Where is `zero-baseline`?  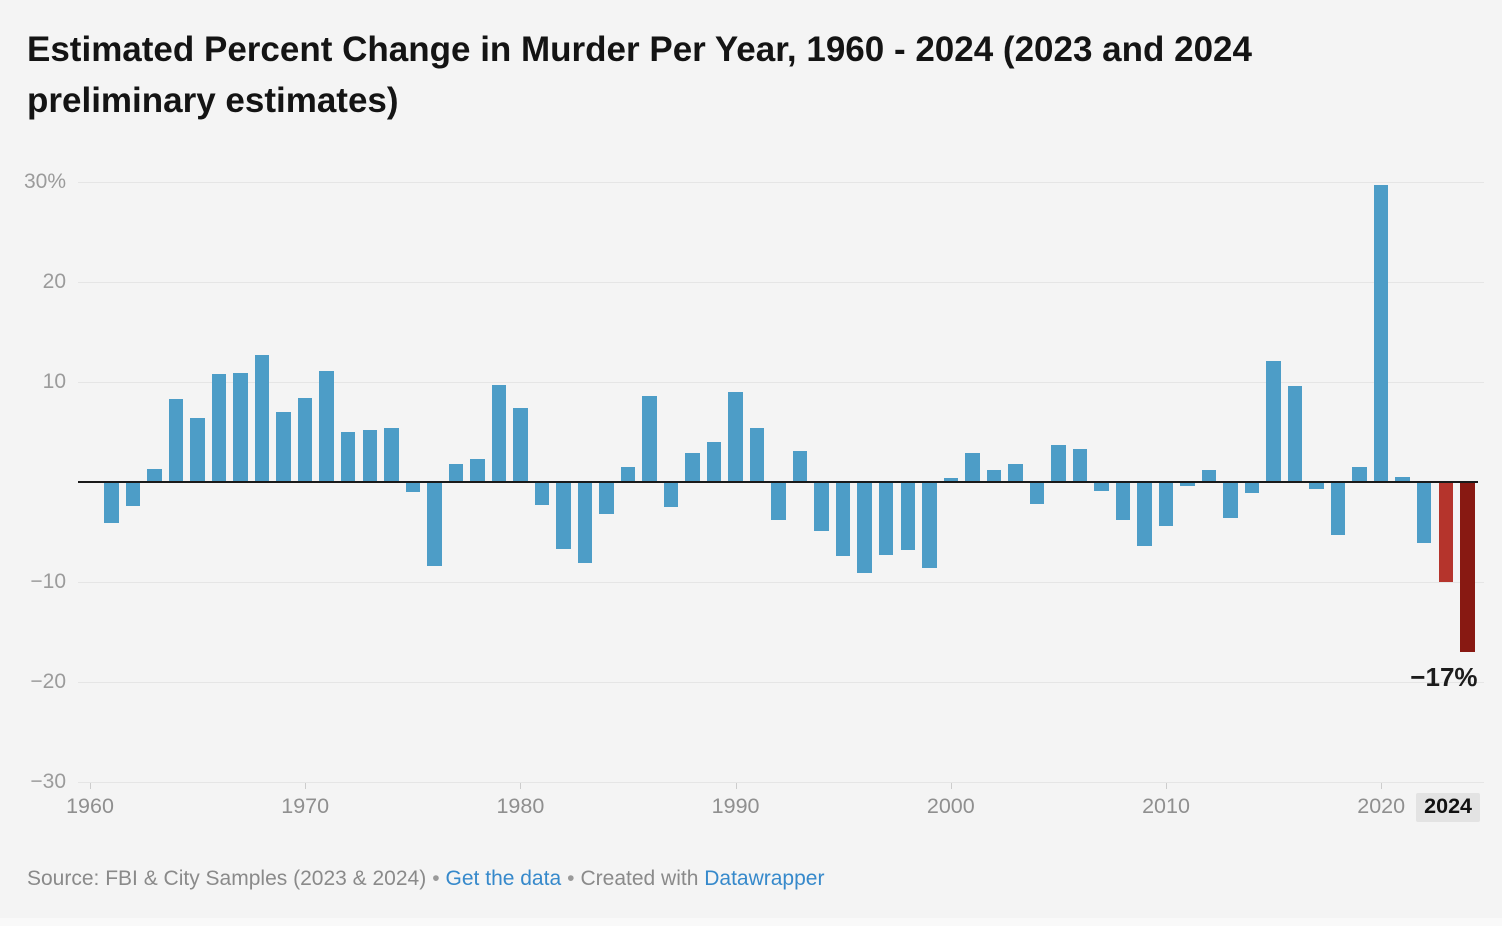 zero-baseline is located at coordinates (778, 481).